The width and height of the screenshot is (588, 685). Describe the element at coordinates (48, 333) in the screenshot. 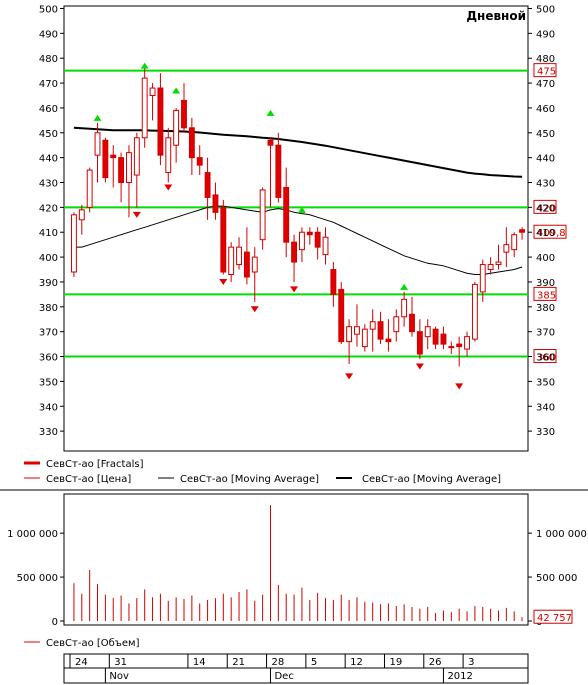

I see `price-tick-label-left: 370` at that location.